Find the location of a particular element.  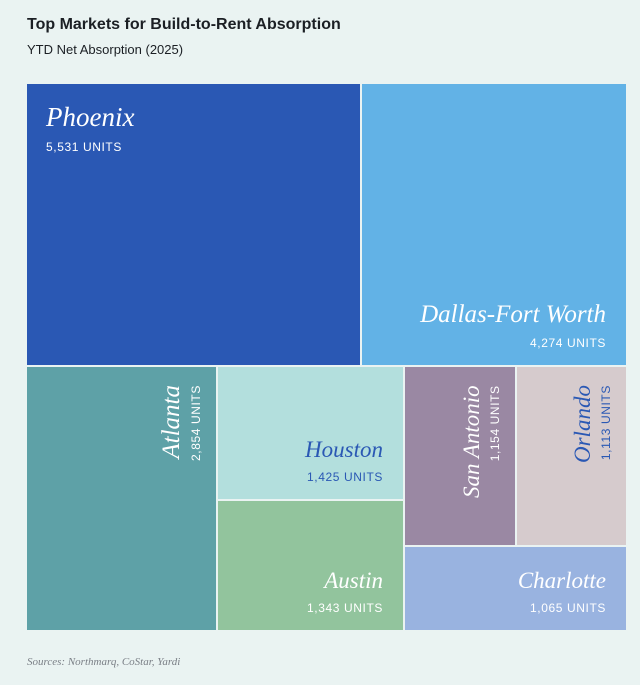

tile-label-austin: Austin is located at coordinates (353, 580).